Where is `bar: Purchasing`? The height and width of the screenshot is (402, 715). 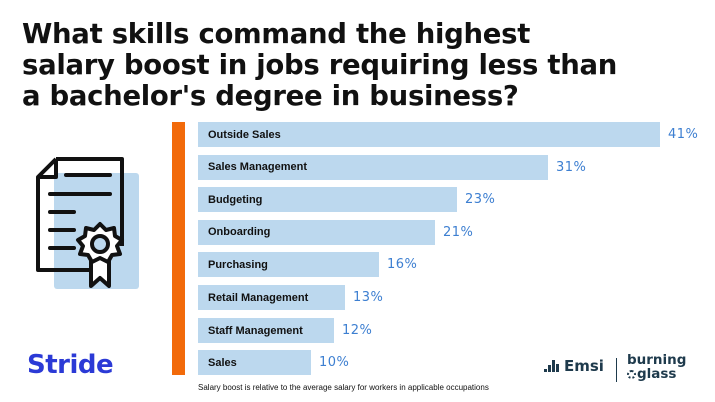
bar: Purchasing is located at coordinates (288, 264).